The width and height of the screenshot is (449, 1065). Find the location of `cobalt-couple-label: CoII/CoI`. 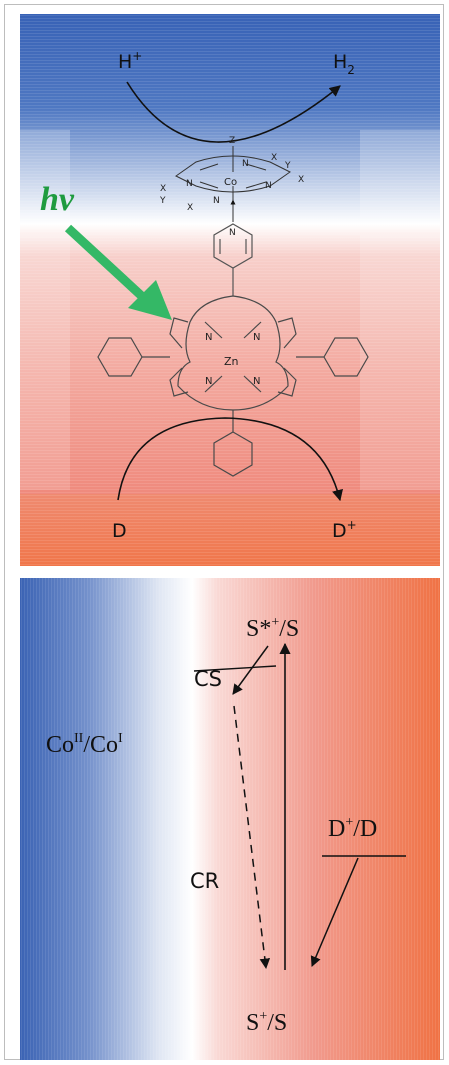

cobalt-couple-label: CoII/CoI is located at coordinates (84, 744).